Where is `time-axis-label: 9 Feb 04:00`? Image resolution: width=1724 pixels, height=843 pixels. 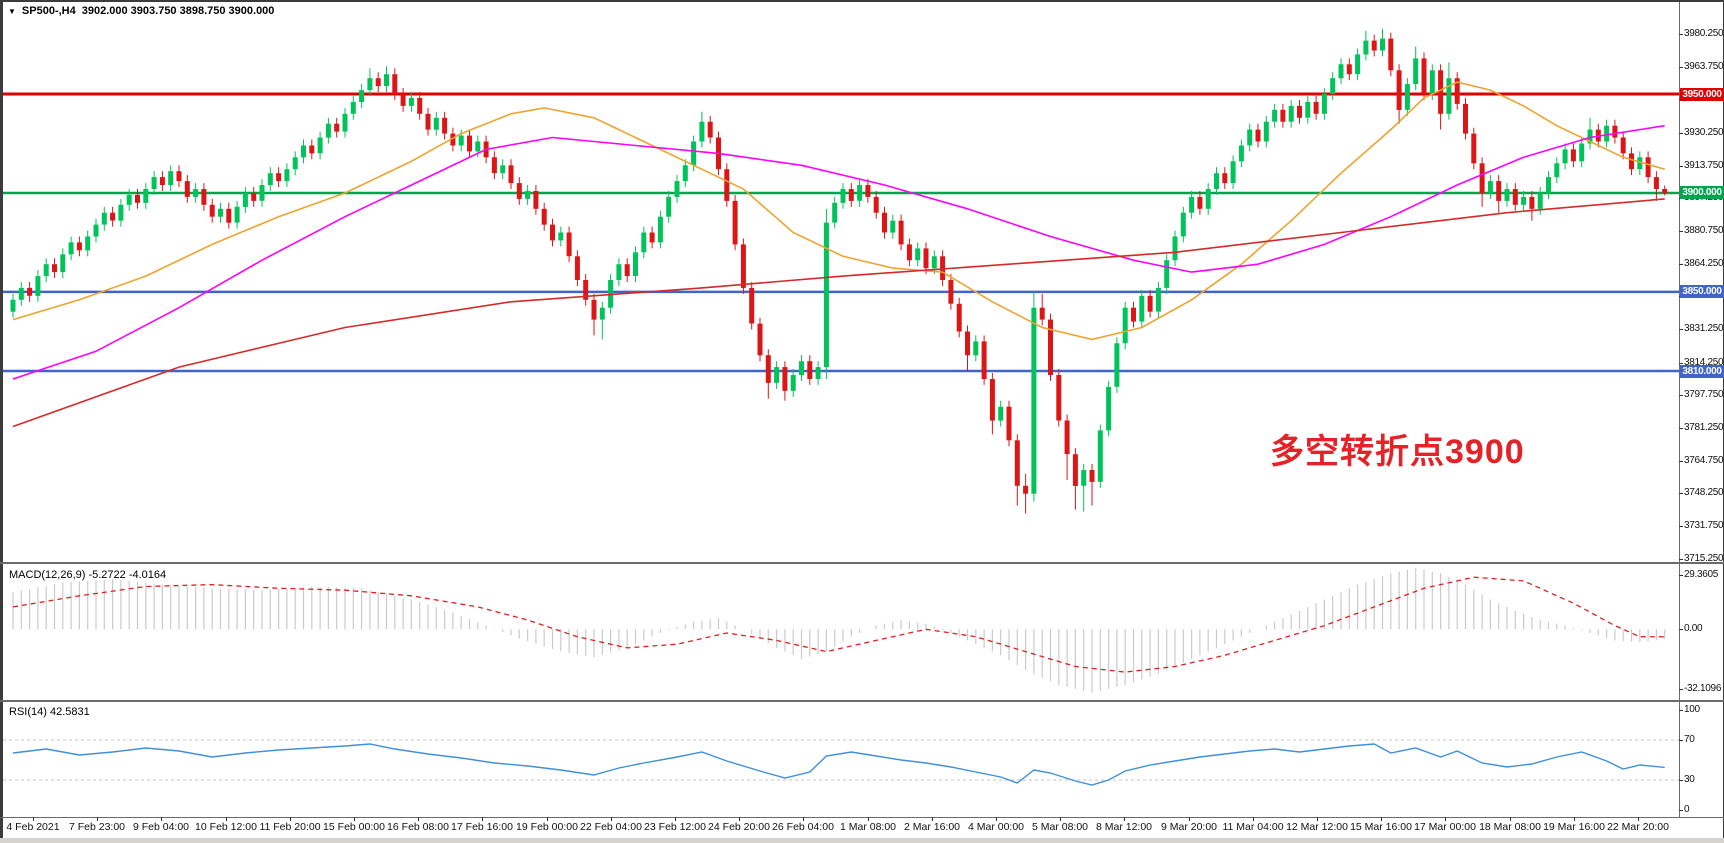
time-axis-label: 9 Feb 04:00 is located at coordinates (161, 827).